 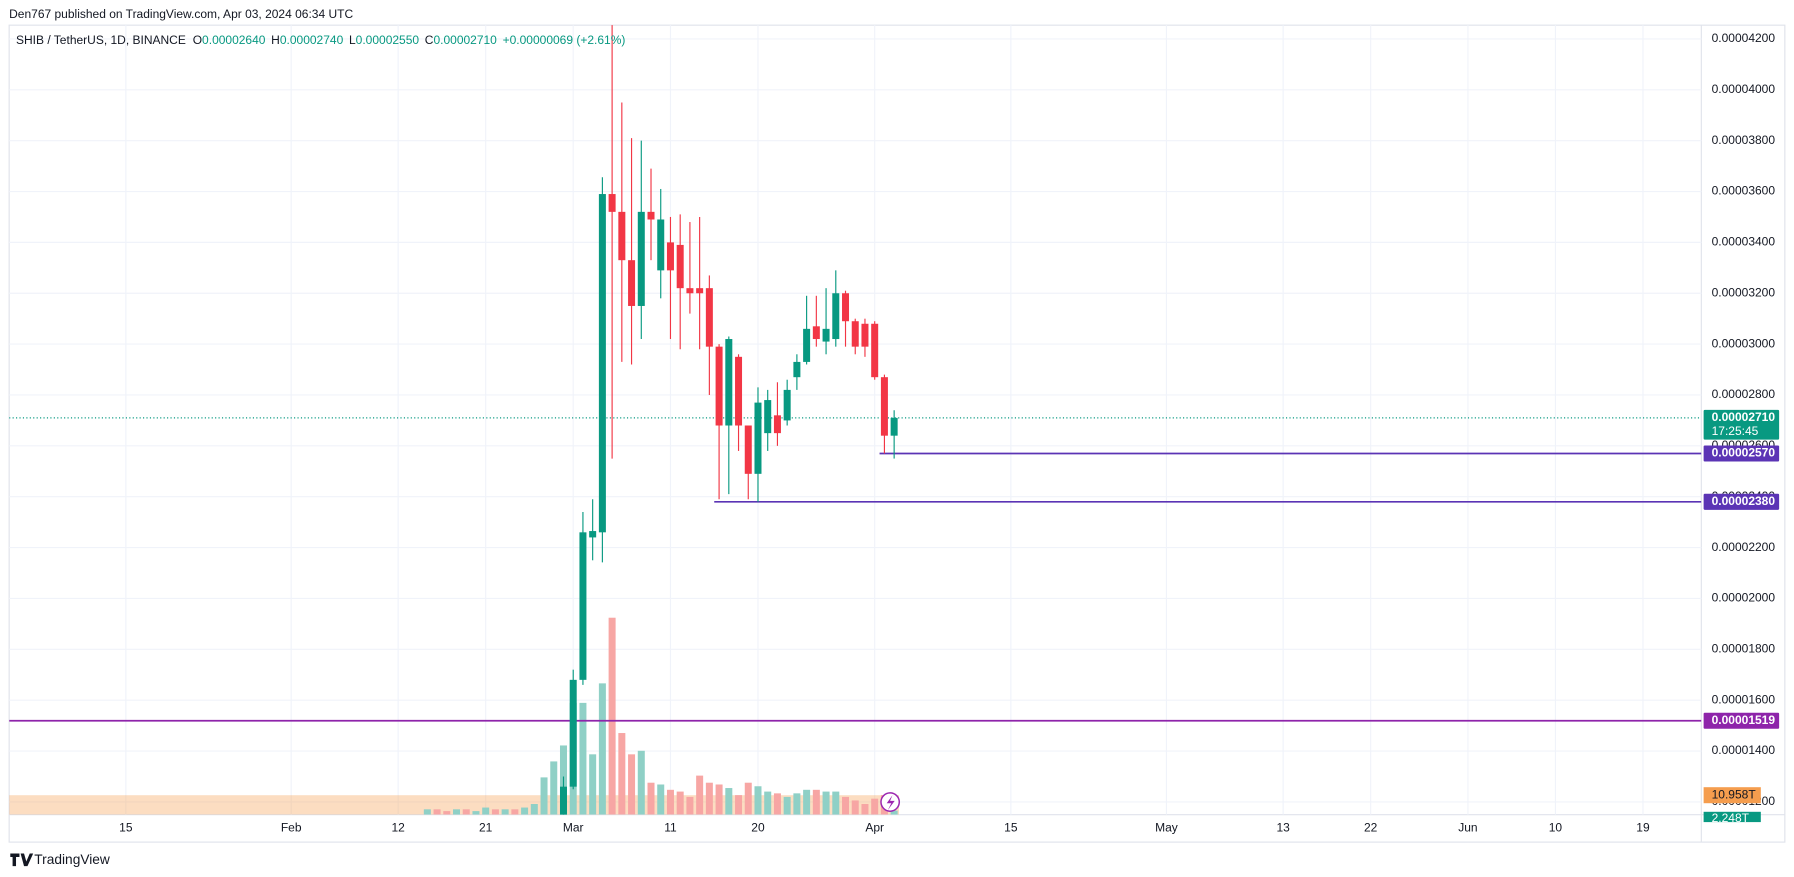 I want to click on legend-key: C, so click(x=429, y=40).